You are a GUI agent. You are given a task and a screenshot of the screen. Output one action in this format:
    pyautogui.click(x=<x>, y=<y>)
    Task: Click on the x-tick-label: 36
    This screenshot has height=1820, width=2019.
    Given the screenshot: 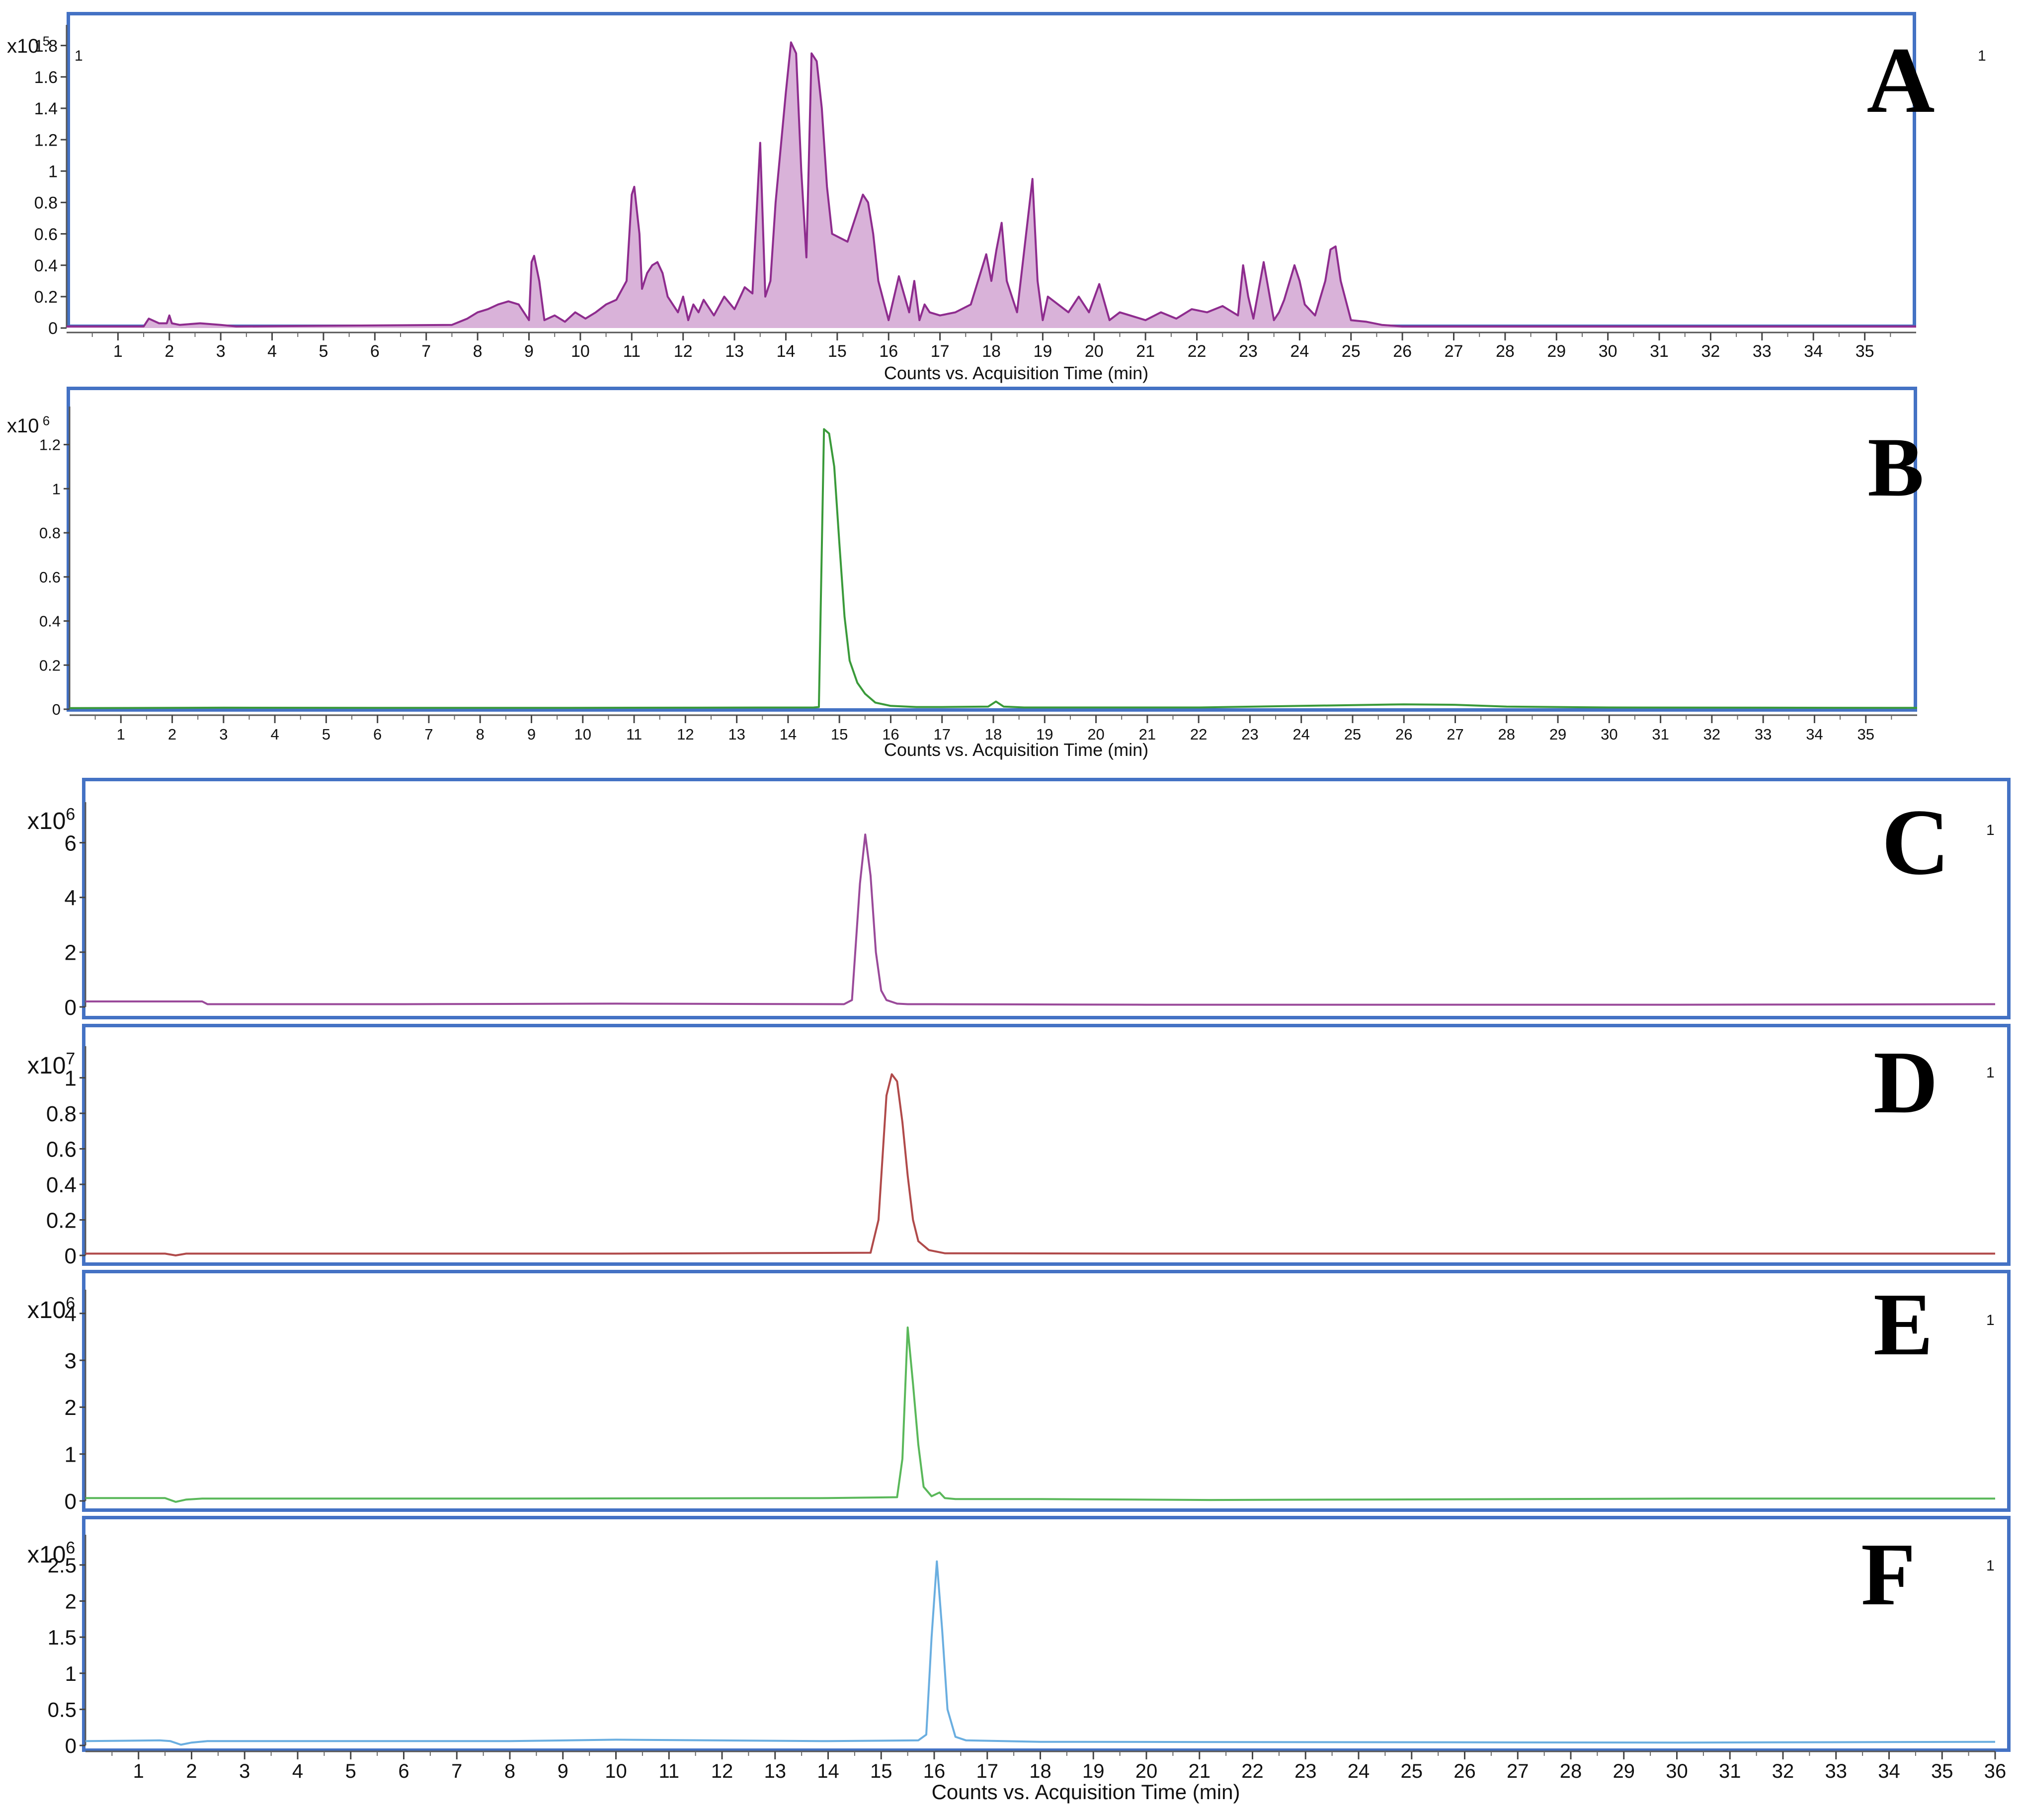 What is the action you would take?
    pyautogui.click(x=1996, y=1771)
    